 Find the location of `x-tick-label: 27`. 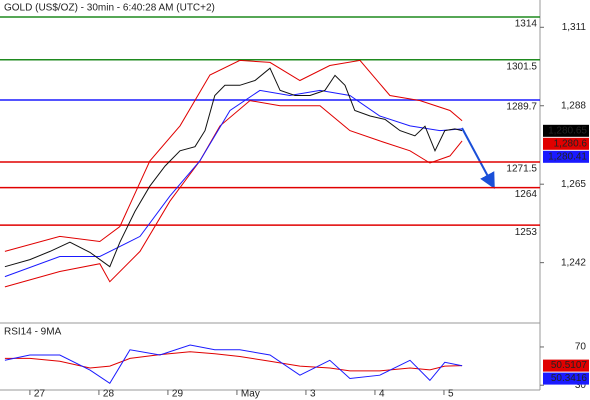

x-tick-label: 27 is located at coordinates (40, 394).